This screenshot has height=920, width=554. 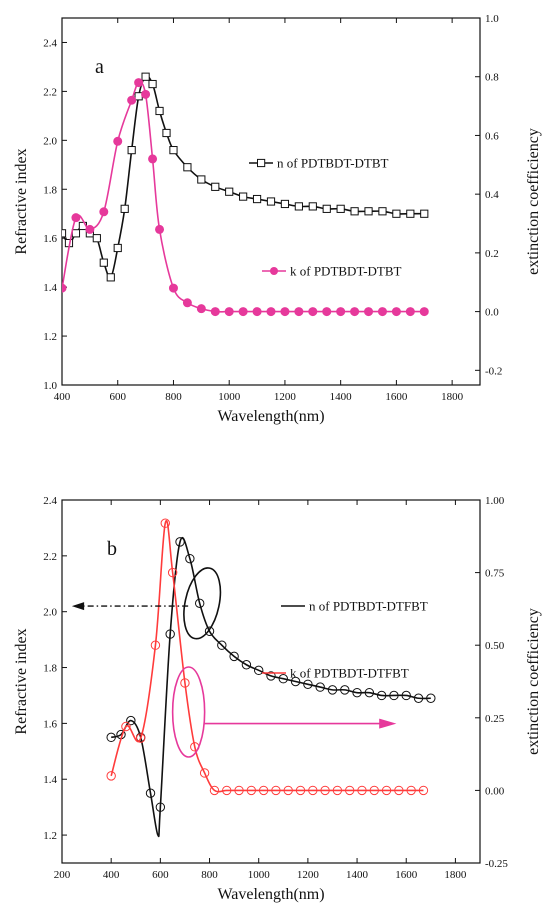 I want to click on x-tick-label: 1200, so click(x=308, y=875).